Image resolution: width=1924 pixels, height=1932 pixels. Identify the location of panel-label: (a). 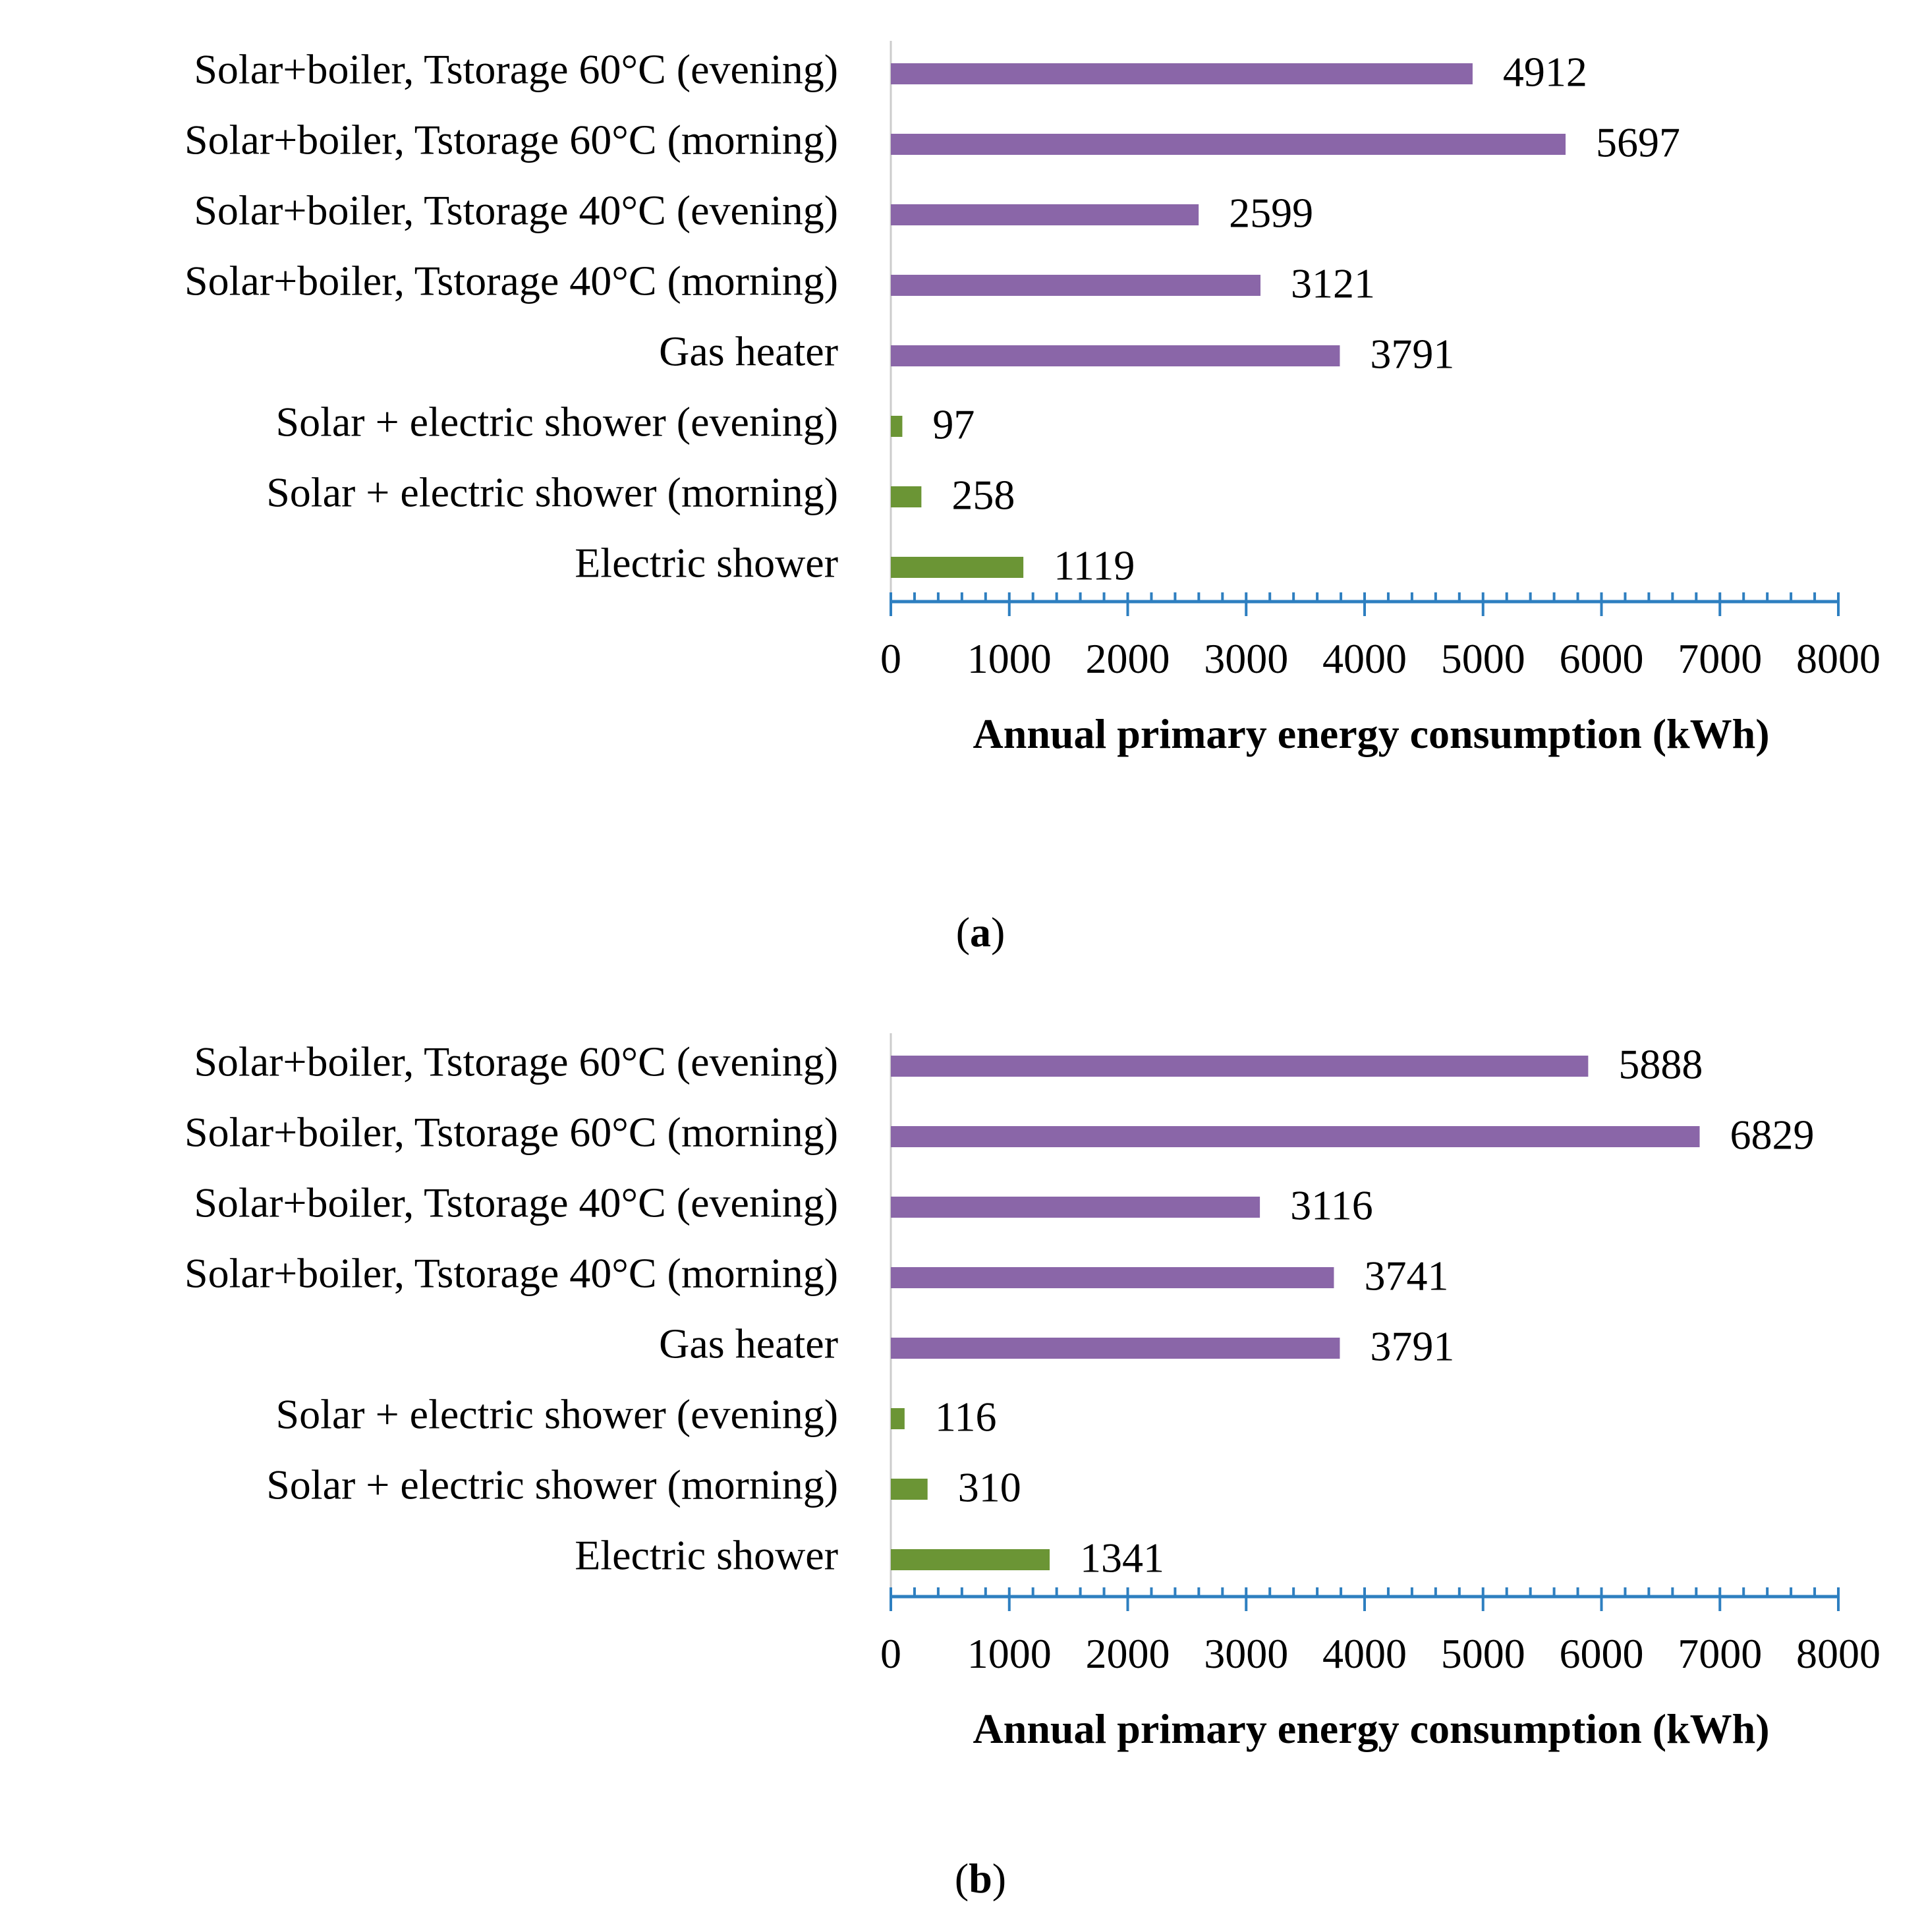
(980, 932).